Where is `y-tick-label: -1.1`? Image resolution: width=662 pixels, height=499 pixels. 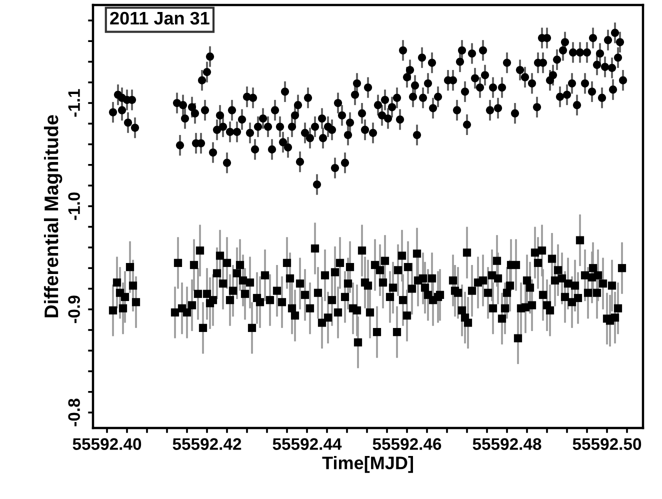
y-tick-label: -1.1 is located at coordinates (74, 103).